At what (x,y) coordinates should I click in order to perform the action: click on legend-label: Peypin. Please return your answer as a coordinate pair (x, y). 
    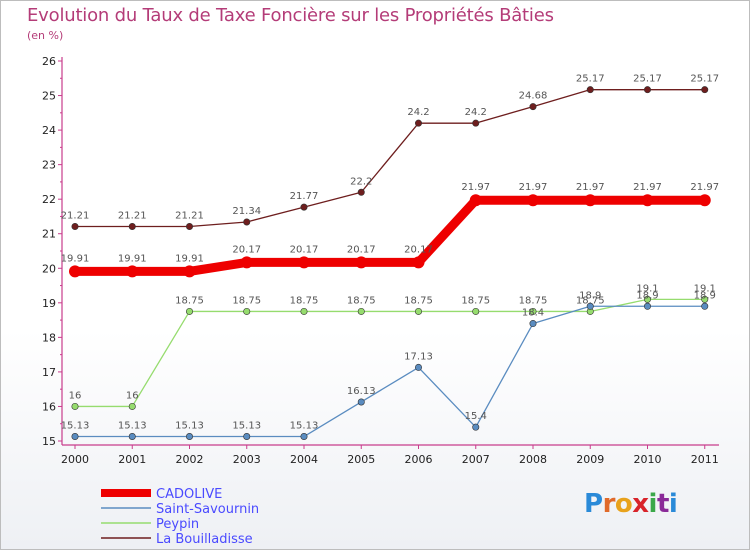
    Looking at the image, I should click on (177, 524).